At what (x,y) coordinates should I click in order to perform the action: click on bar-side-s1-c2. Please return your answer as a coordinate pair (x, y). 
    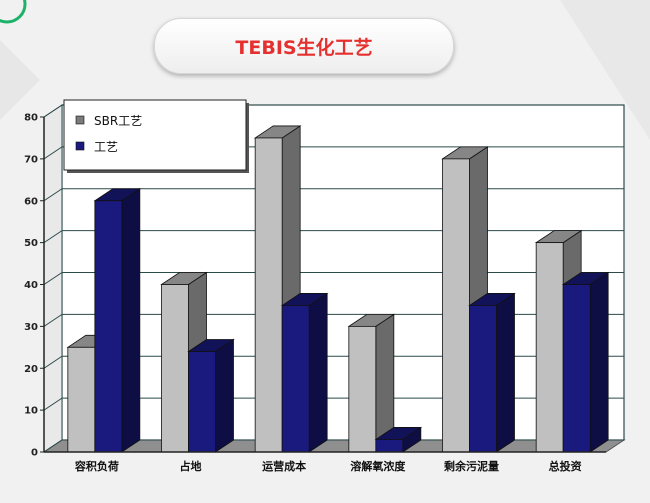
    Looking at the image, I should click on (318, 372).